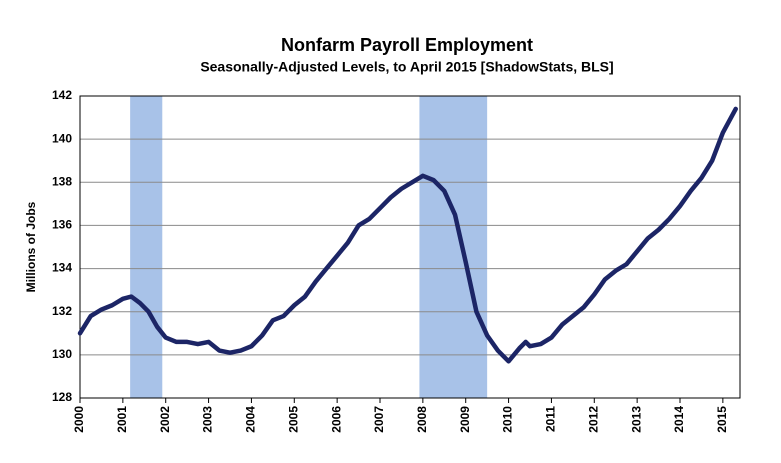 This screenshot has height=463, width=781. I want to click on x-tick-label: 2014, so click(679, 419).